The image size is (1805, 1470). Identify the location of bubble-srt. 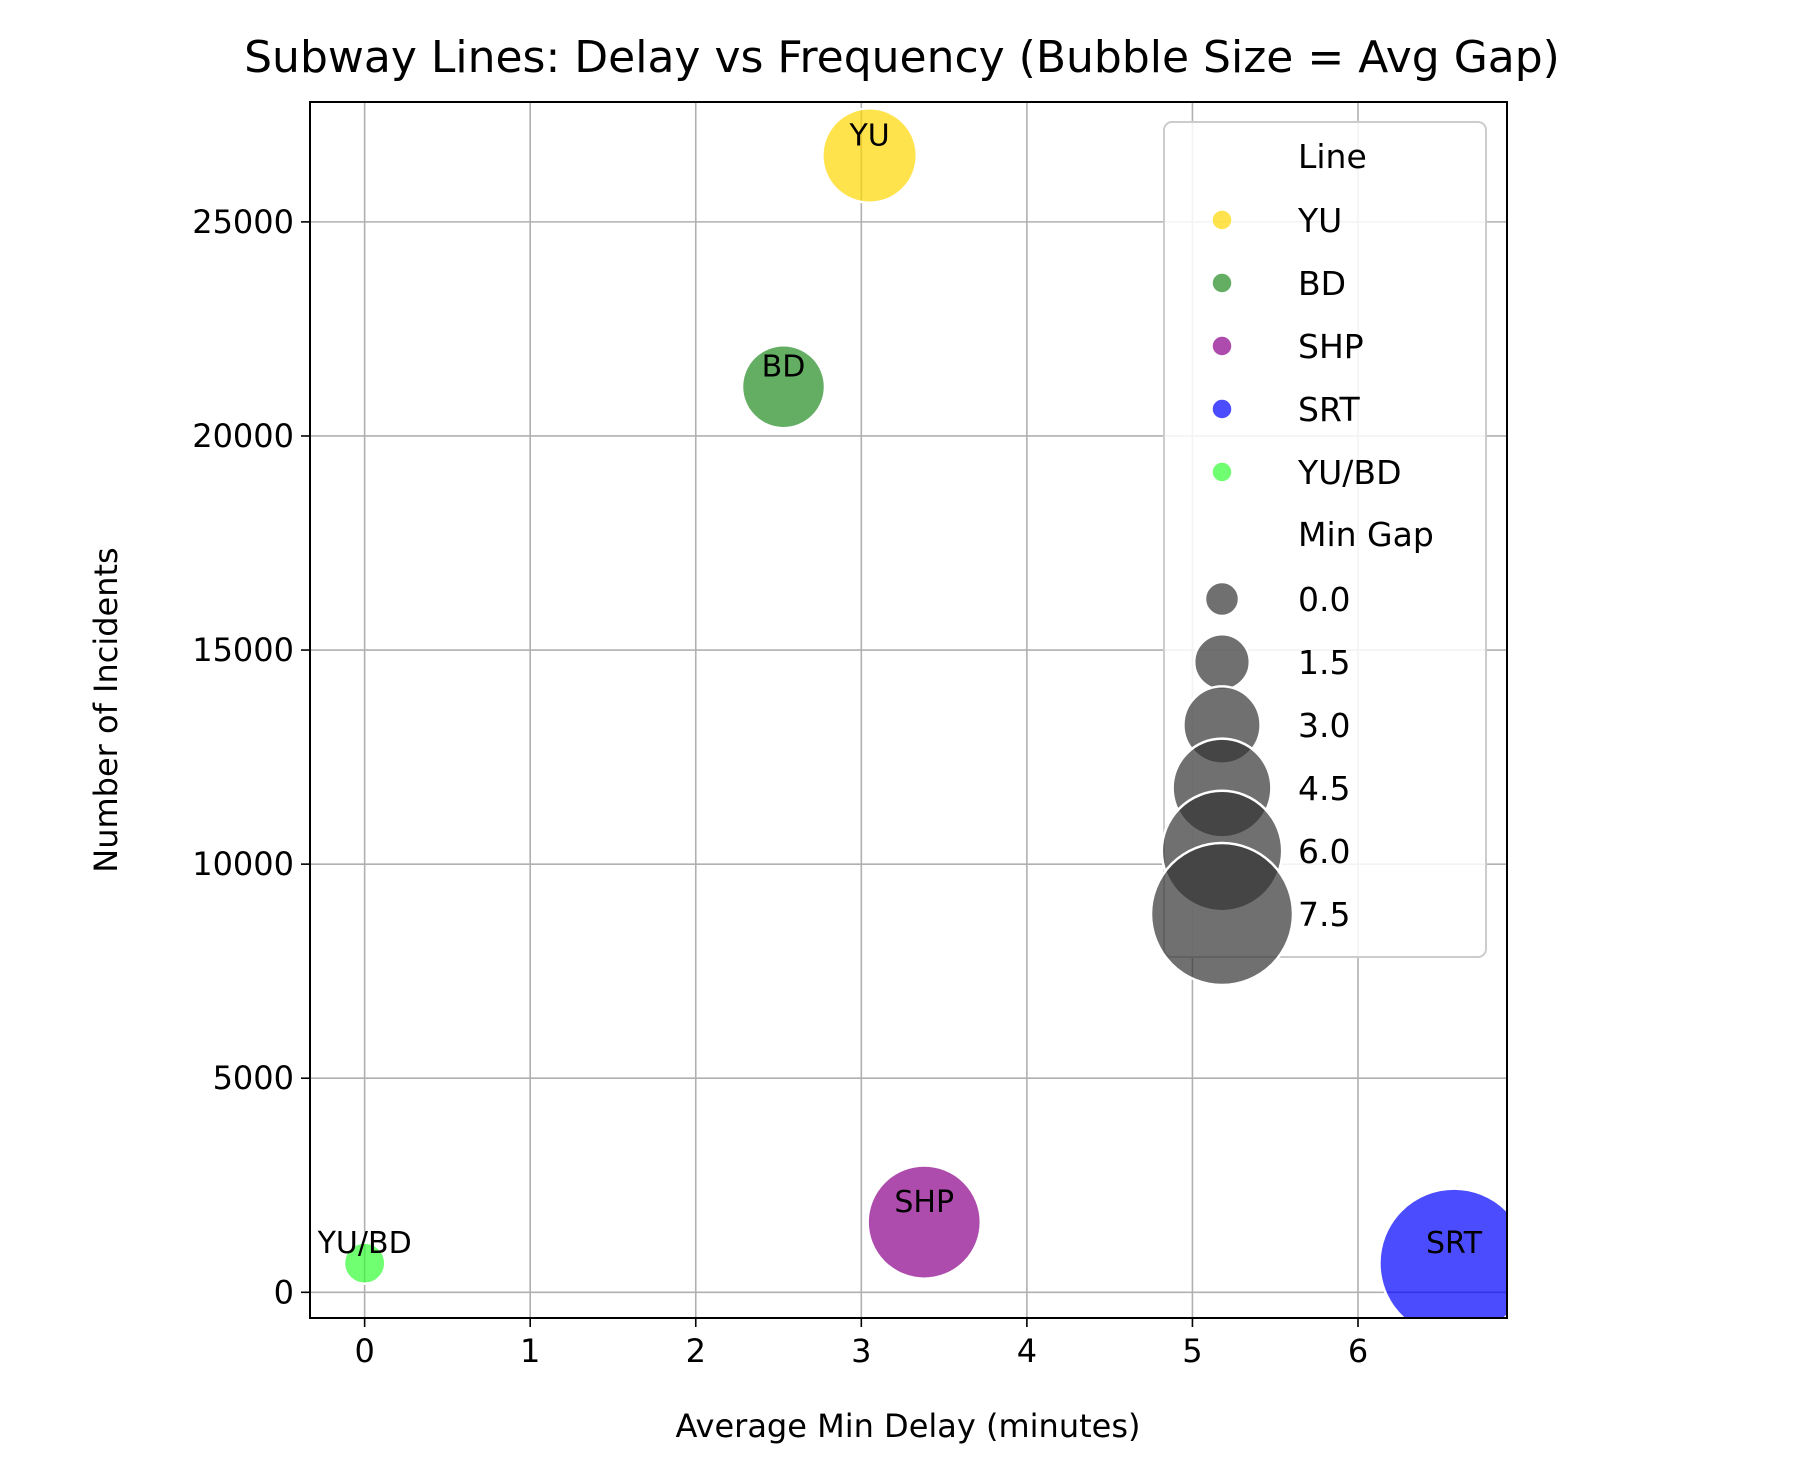
(1442, 1252).